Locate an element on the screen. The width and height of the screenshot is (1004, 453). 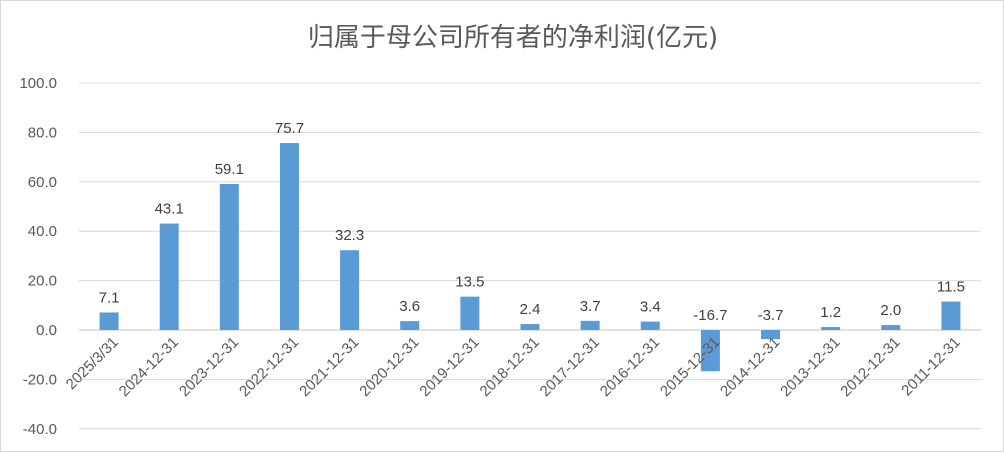
data-label: 75.7 is located at coordinates (289, 128).